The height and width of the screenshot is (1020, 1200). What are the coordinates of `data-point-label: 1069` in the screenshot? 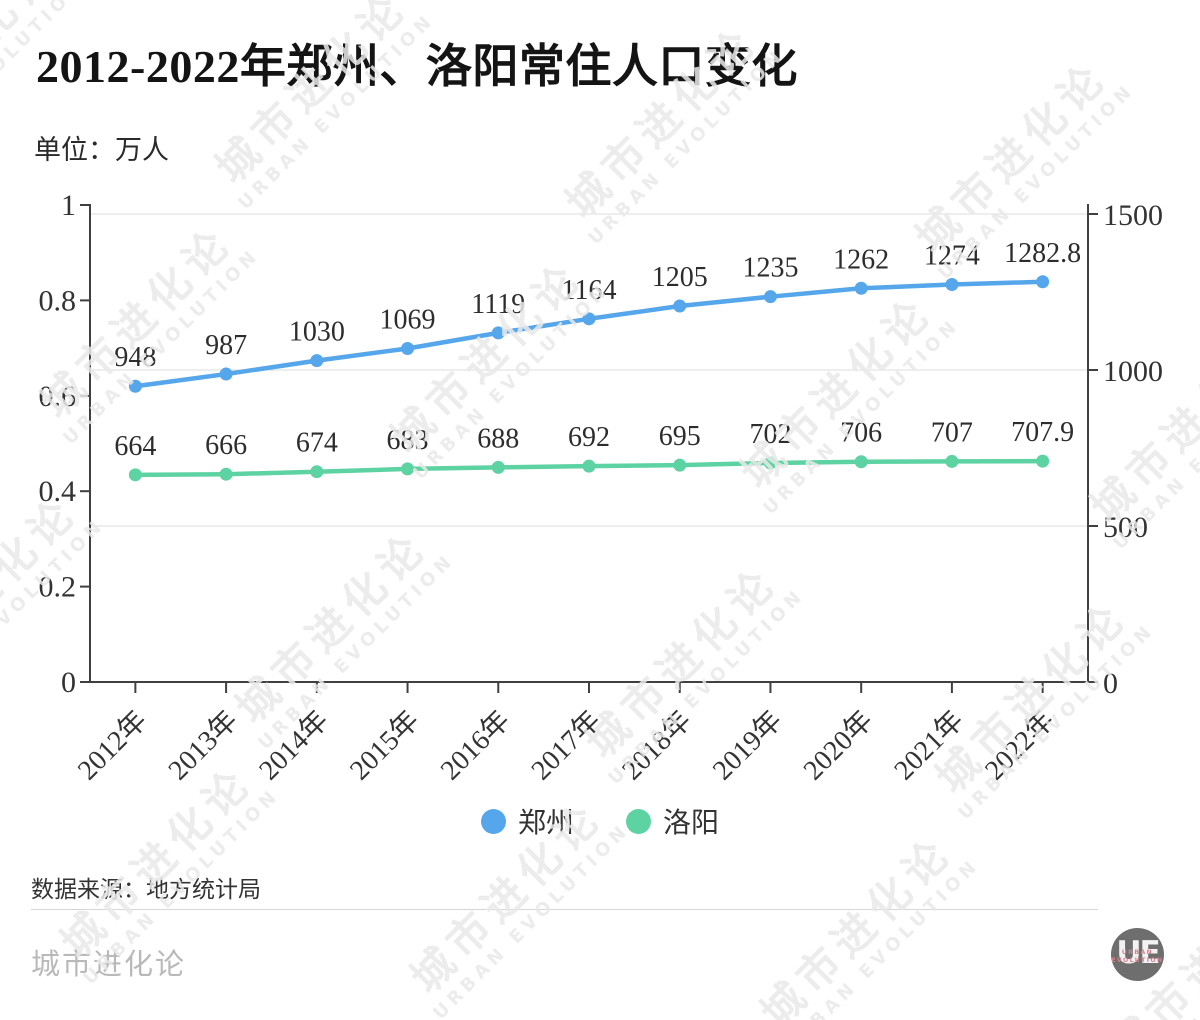 It's located at (408, 319).